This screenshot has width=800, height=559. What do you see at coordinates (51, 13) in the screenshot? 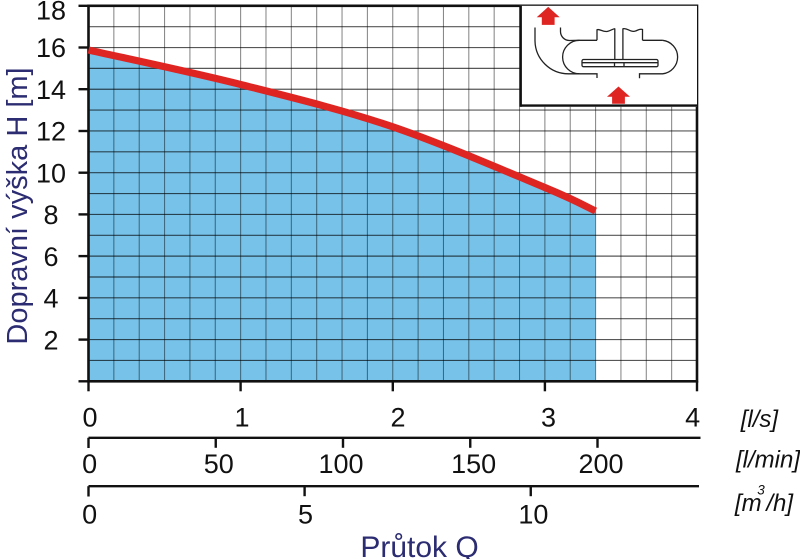
I see `svg-text: 18` at bounding box center [51, 13].